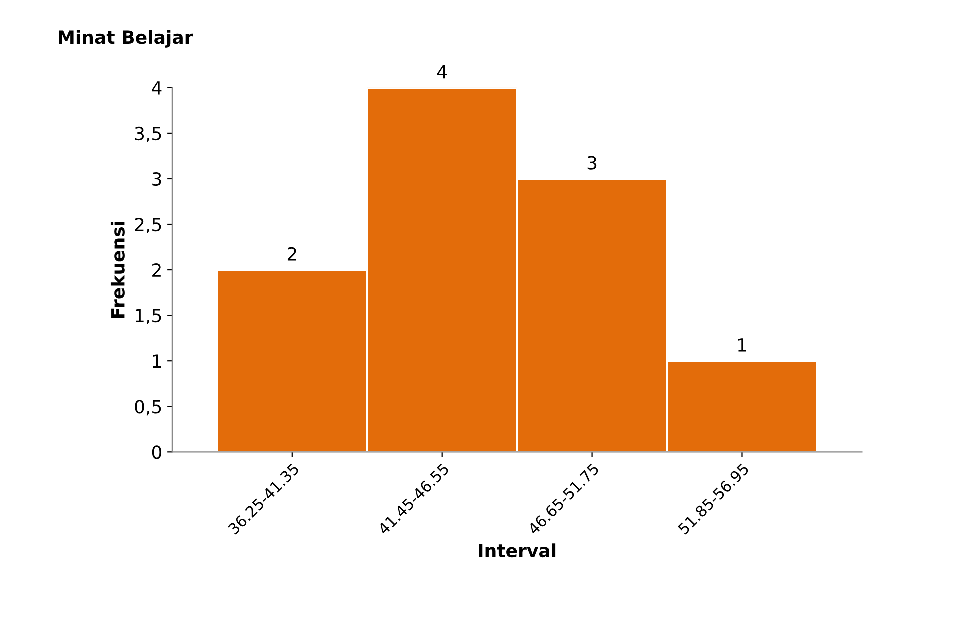  I want to click on data-label: 1, so click(742, 345).